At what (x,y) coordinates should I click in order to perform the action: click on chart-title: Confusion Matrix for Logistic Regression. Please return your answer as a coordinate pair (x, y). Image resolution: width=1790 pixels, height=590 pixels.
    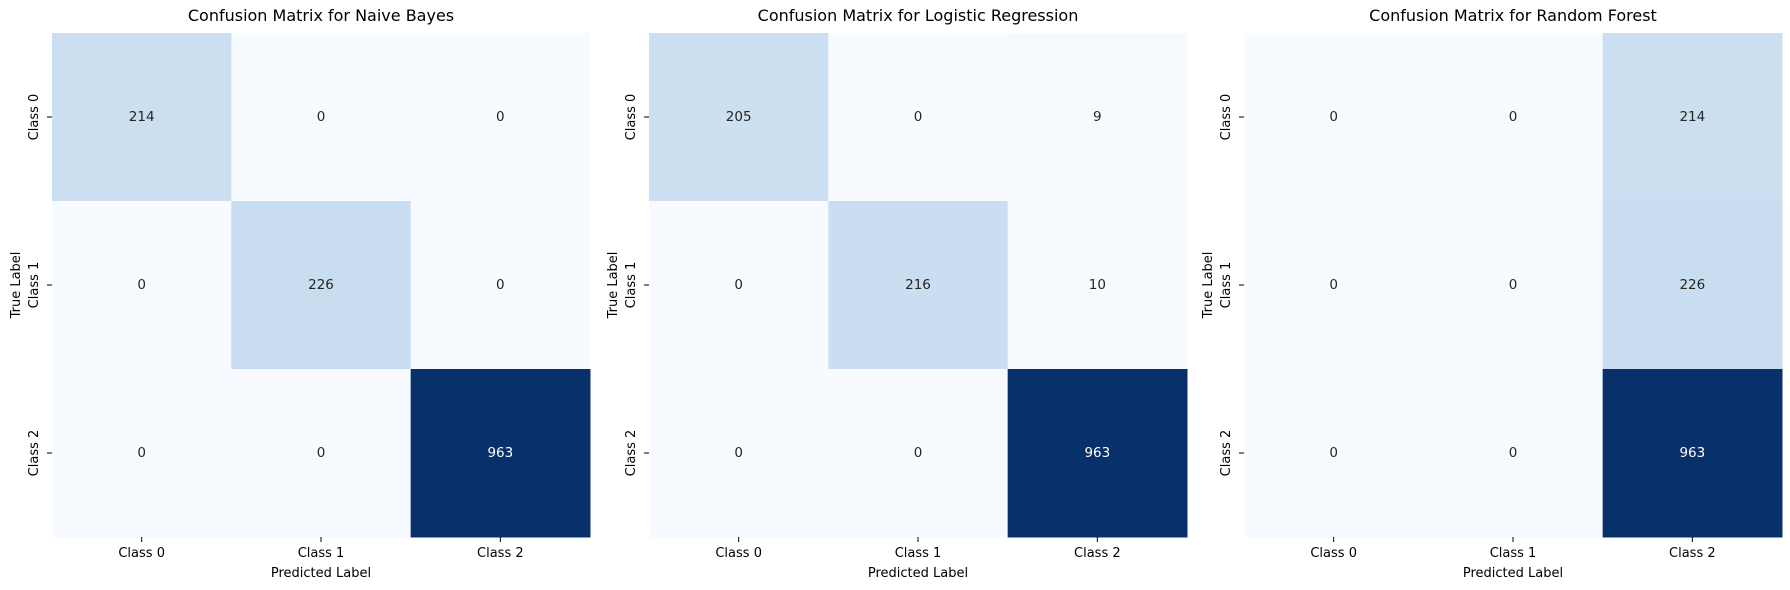
    Looking at the image, I should click on (918, 15).